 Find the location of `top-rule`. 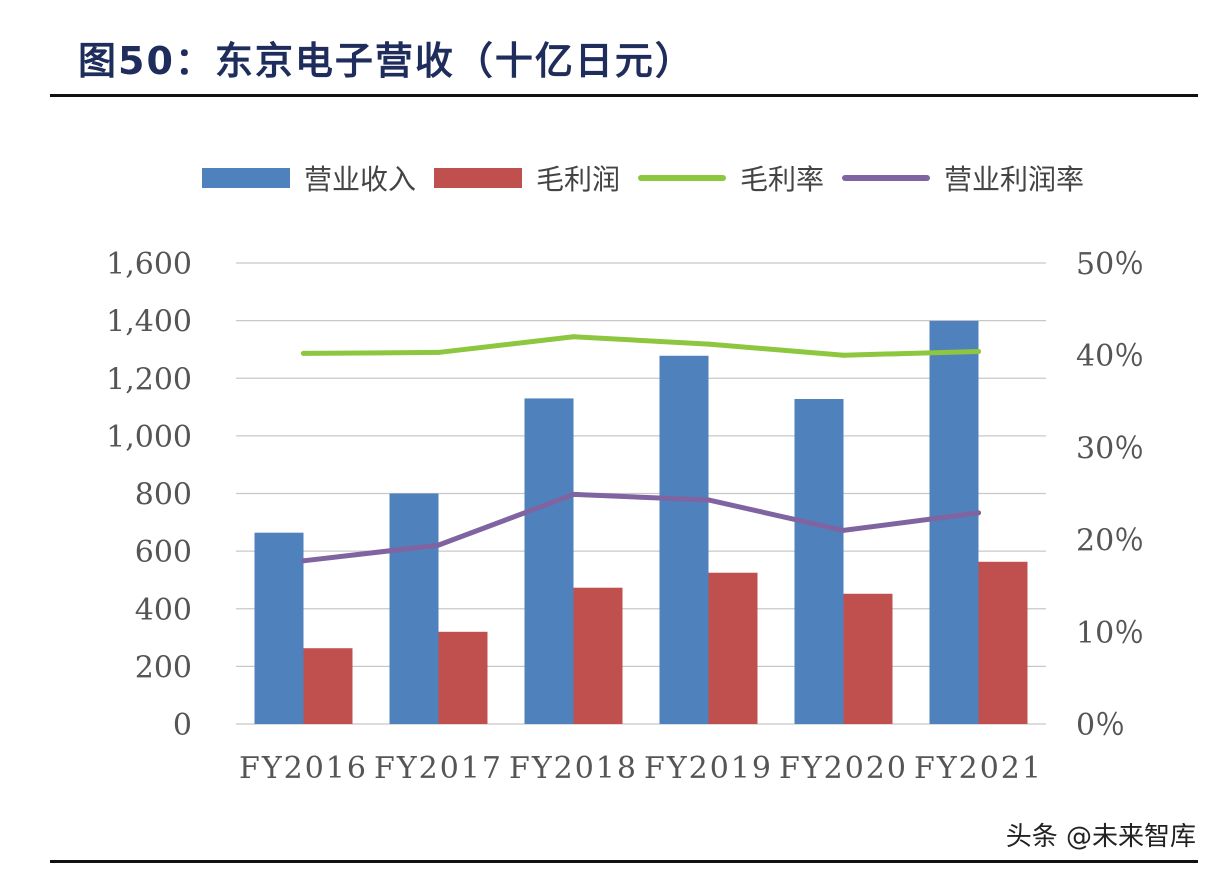

top-rule is located at coordinates (624, 95).